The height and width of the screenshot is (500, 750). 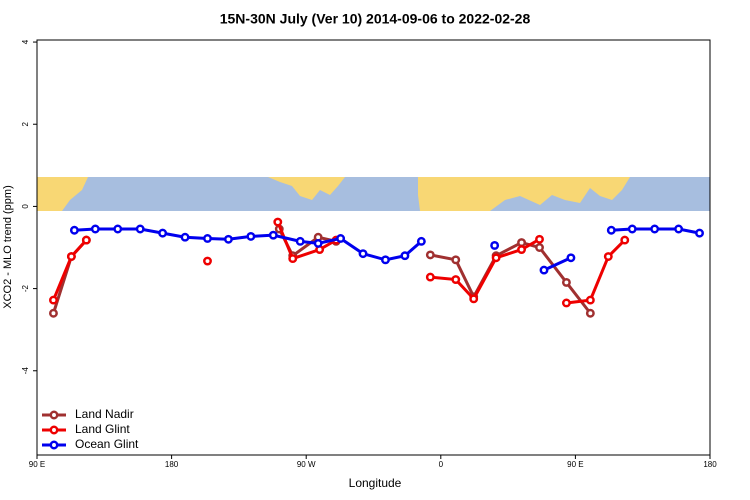 What do you see at coordinates (306, 464) in the screenshot?
I see `x-tick-label: 90 W` at bounding box center [306, 464].